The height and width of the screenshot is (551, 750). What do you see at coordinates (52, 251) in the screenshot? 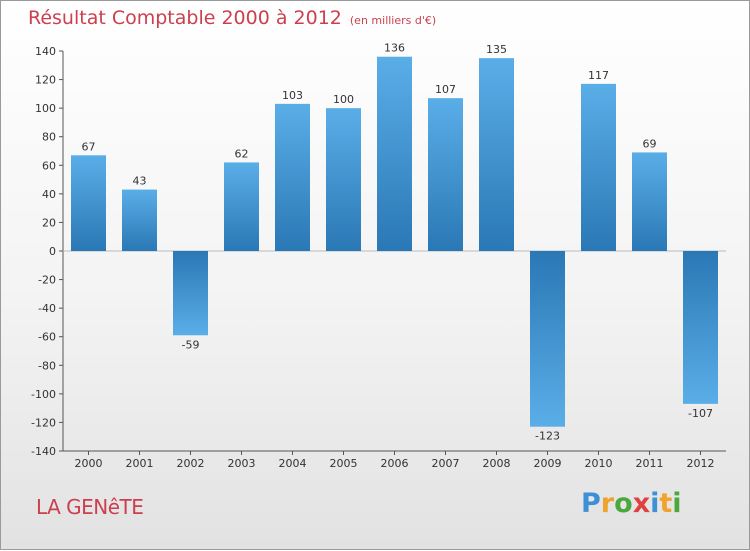
I see `y-tick-label: 0` at bounding box center [52, 251].